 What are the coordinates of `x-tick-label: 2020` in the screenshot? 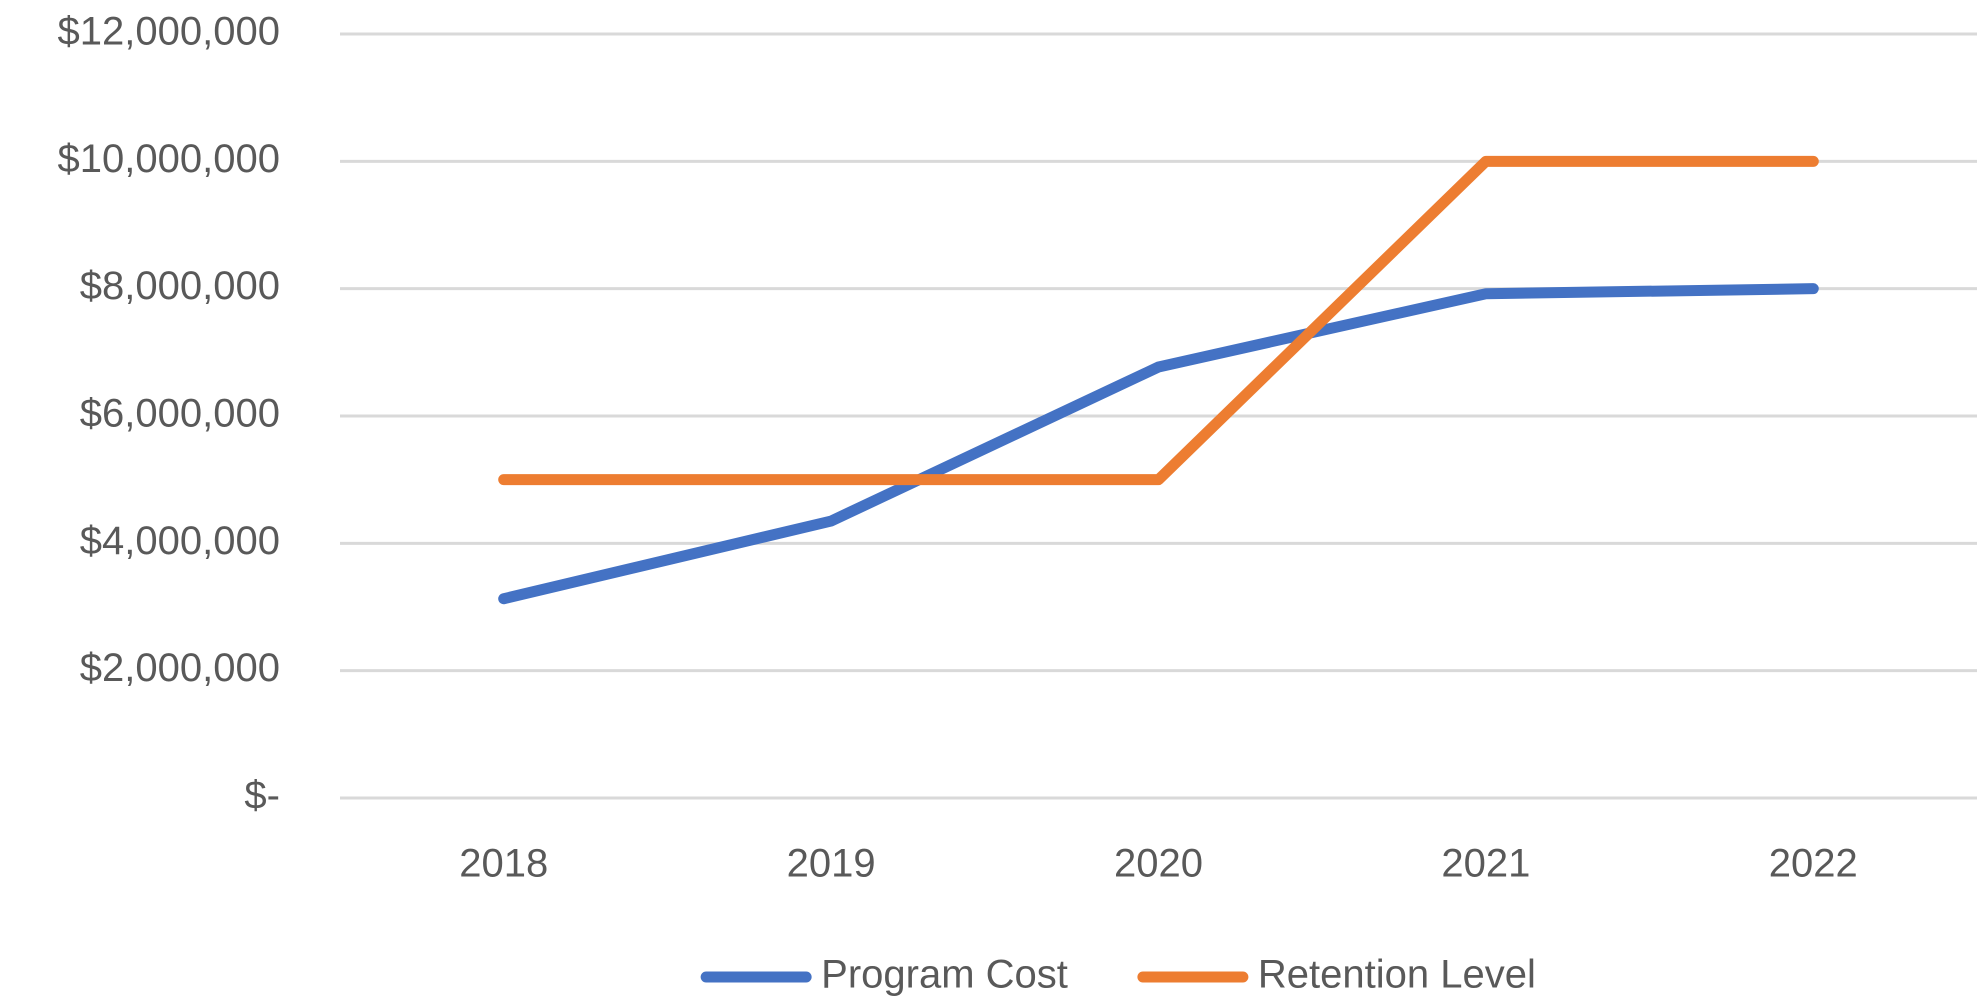 It's located at (1158, 864).